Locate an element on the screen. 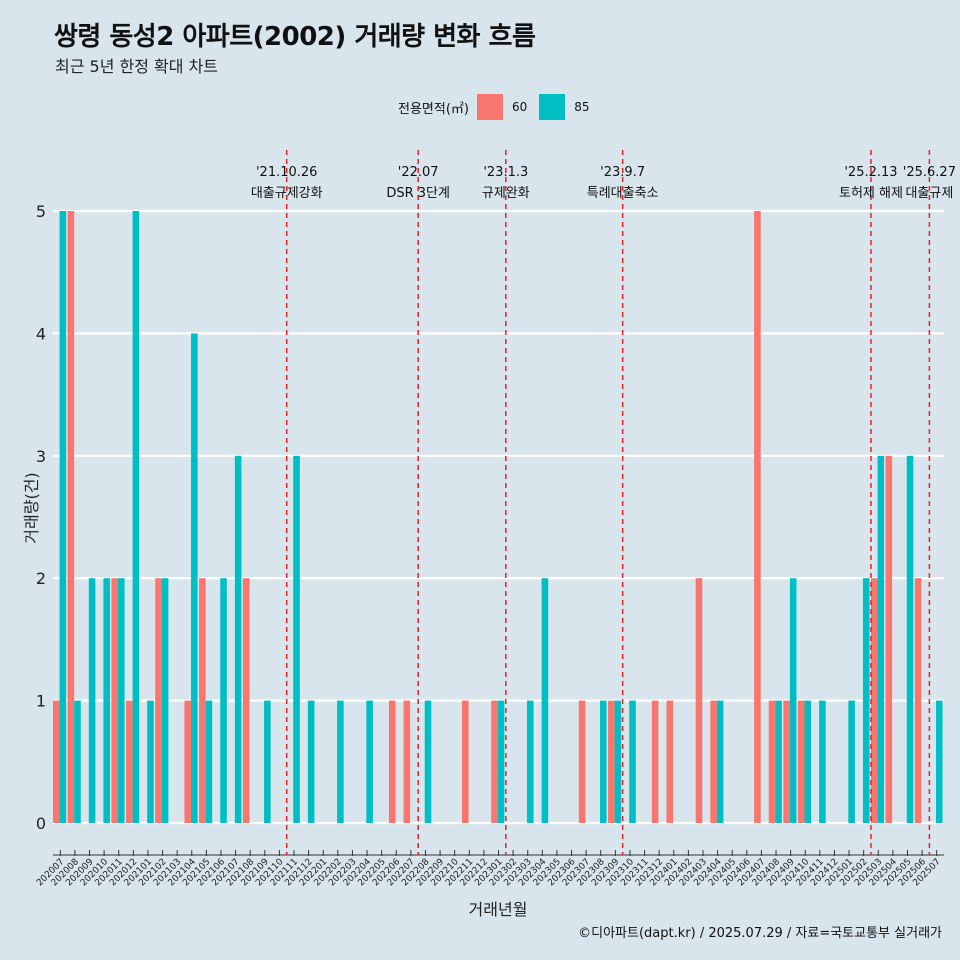  y-tick-label-2: 2 is located at coordinates (41, 578).